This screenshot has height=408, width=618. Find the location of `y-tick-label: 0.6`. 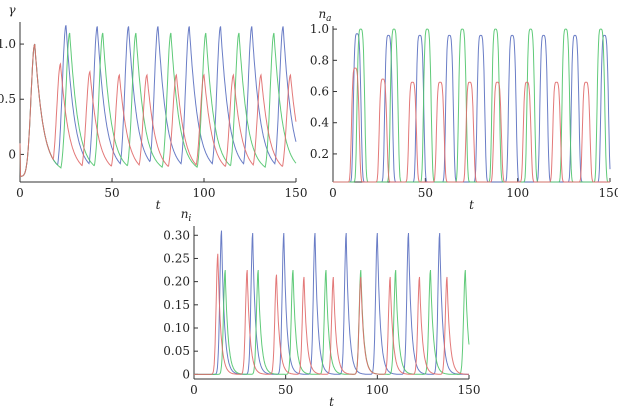

y-tick-label: 0.6 is located at coordinates (319, 92).